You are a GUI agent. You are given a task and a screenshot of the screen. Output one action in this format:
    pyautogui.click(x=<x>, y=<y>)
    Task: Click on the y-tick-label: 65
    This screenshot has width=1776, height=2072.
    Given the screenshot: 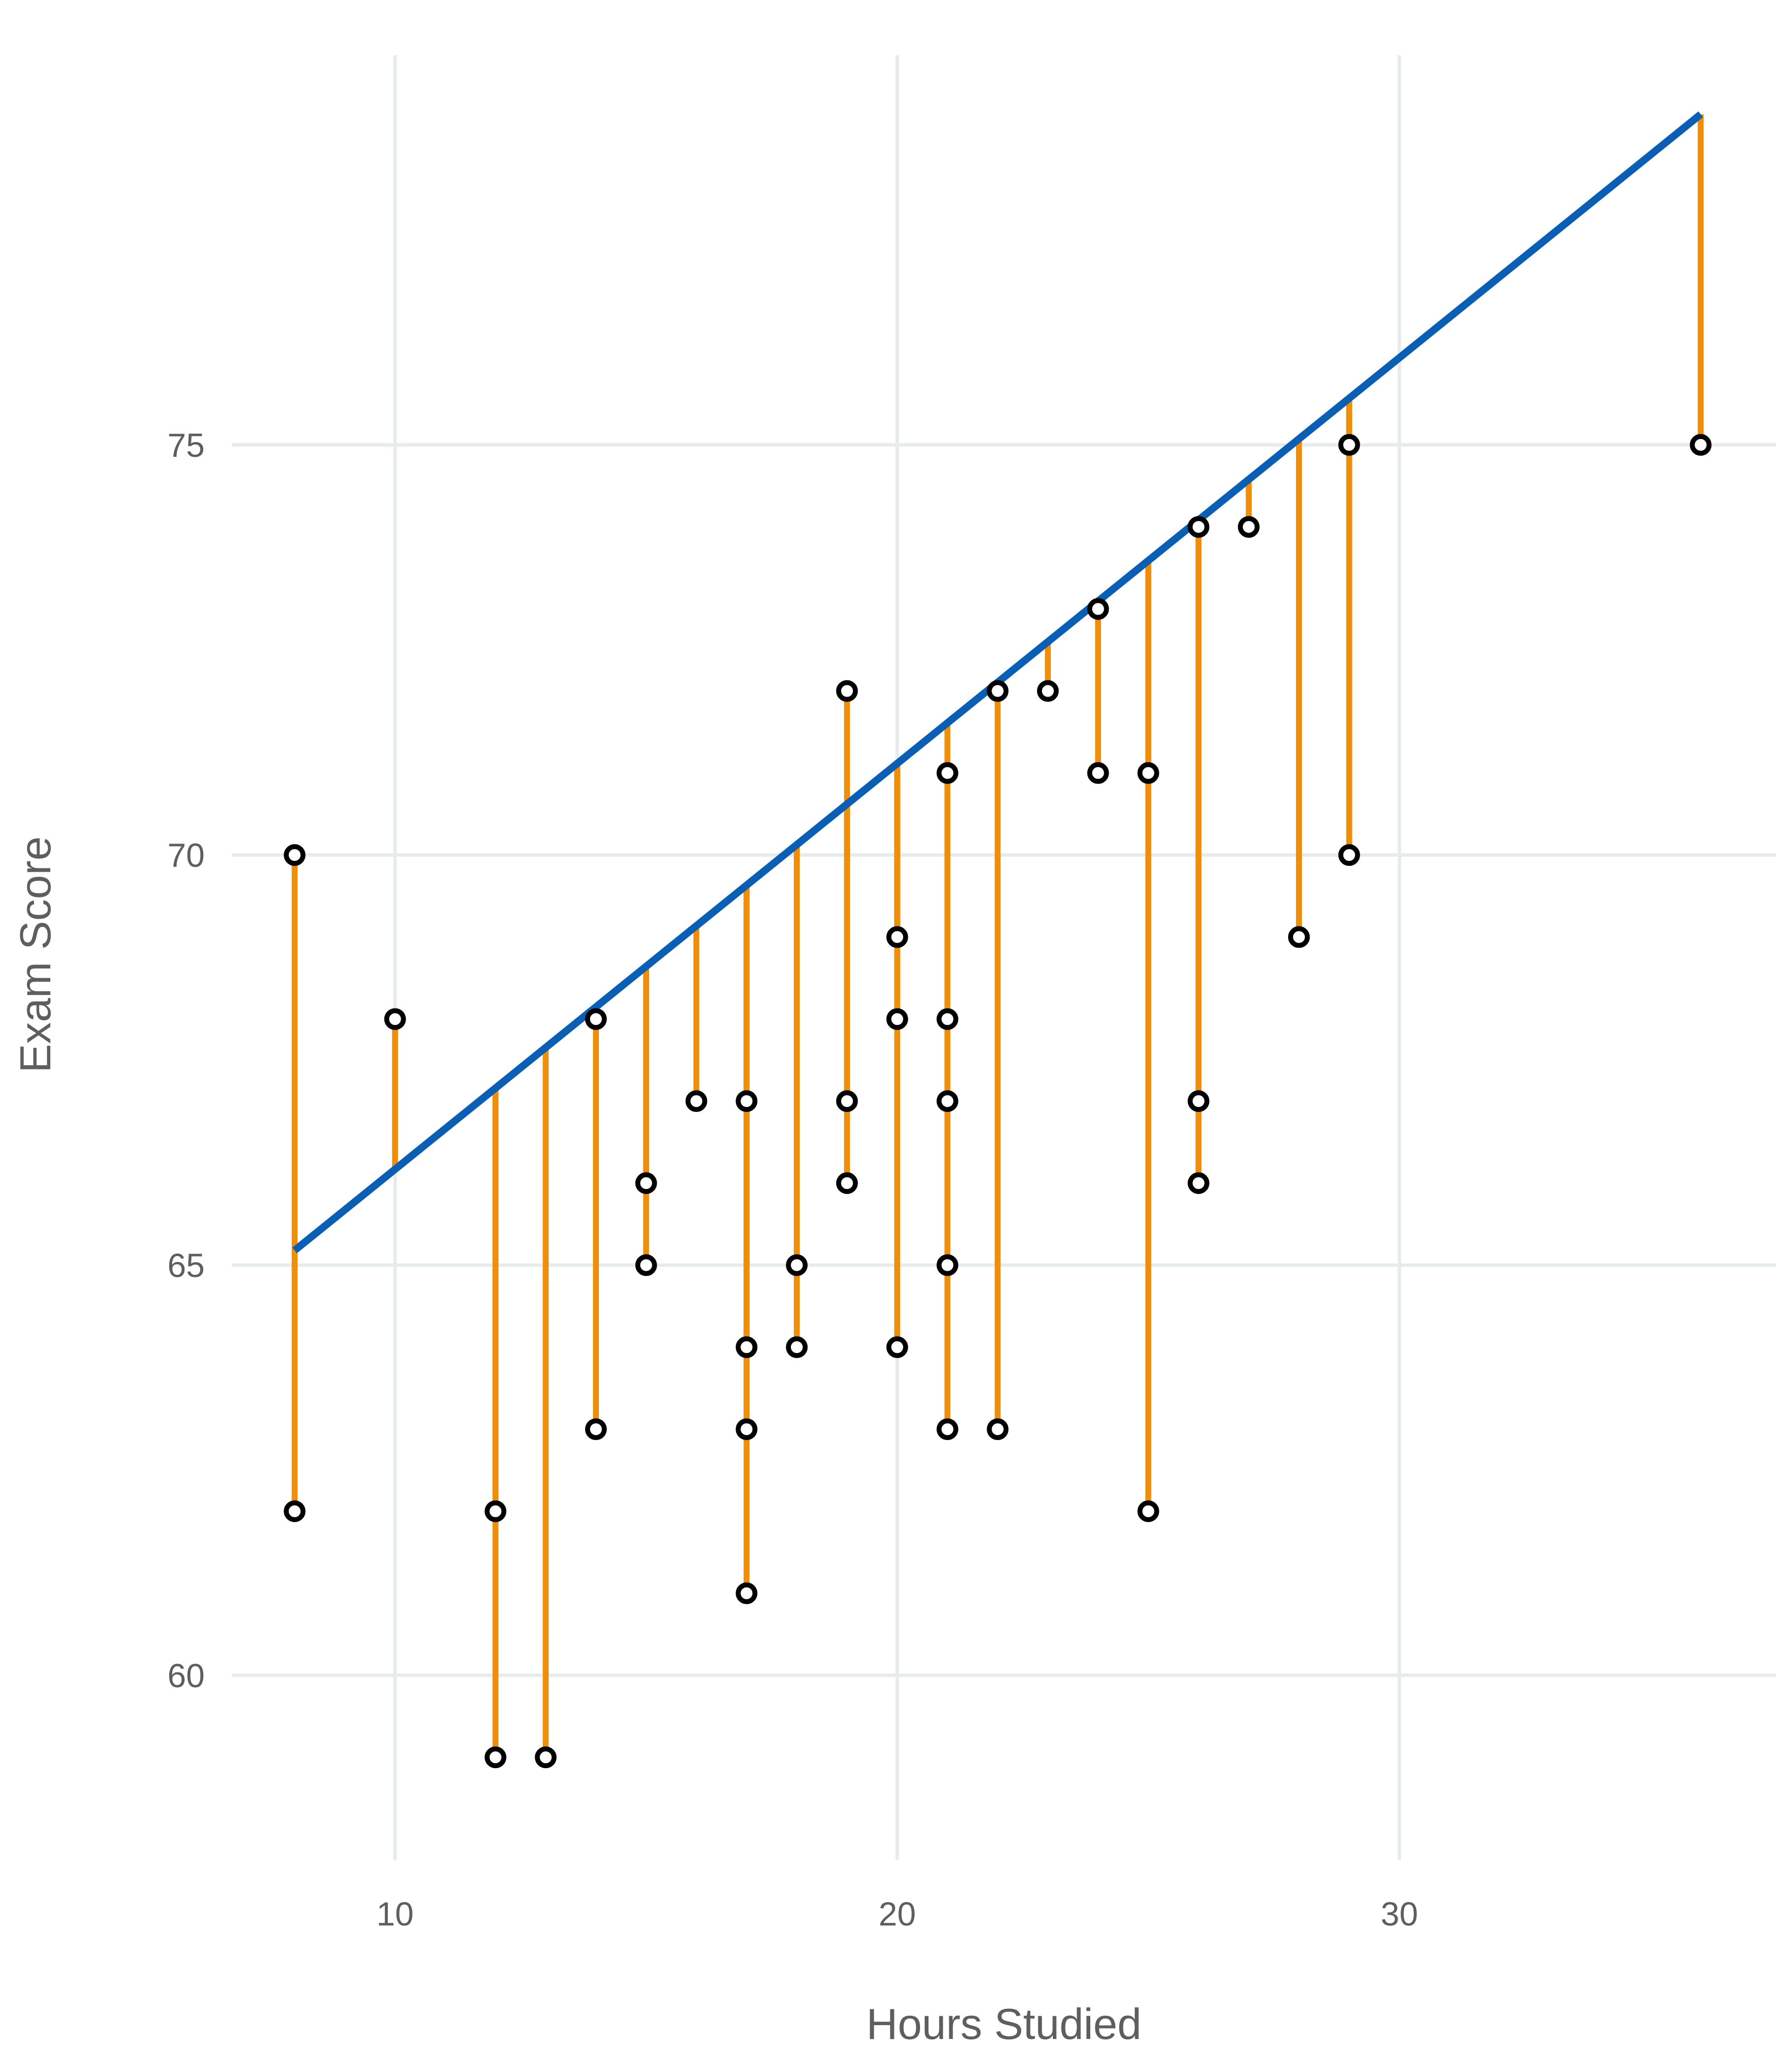 What is the action you would take?
    pyautogui.click(x=186, y=1266)
    